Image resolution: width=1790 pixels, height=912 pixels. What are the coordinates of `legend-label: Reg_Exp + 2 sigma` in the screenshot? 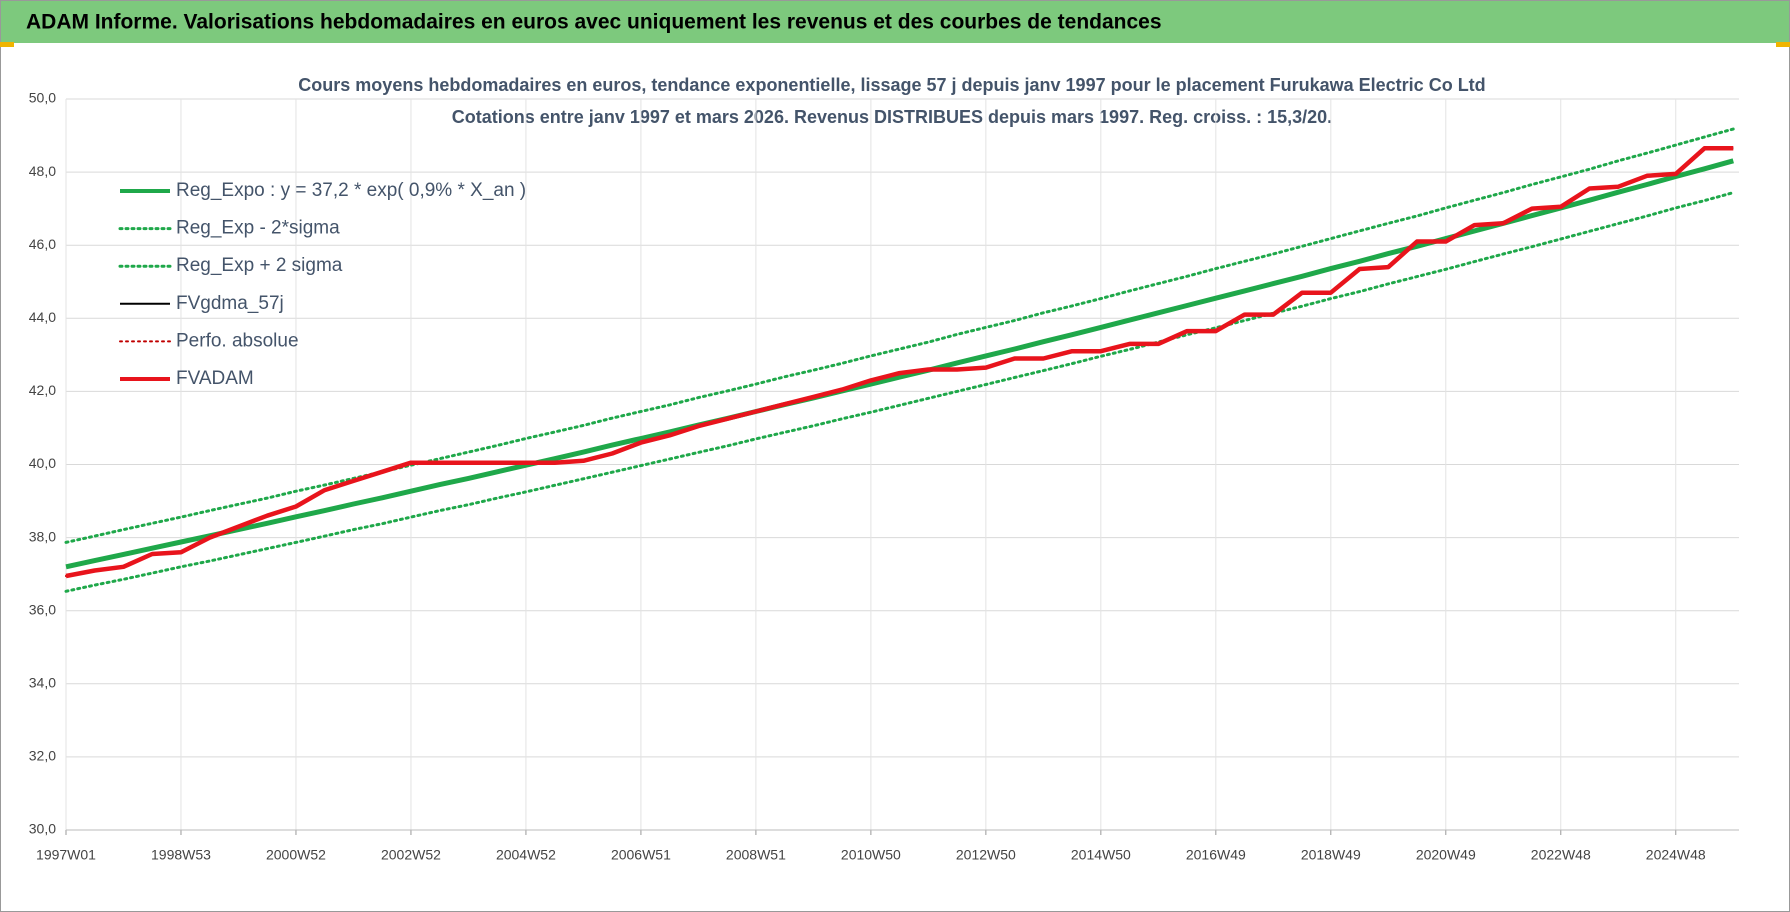 It's located at (259, 265).